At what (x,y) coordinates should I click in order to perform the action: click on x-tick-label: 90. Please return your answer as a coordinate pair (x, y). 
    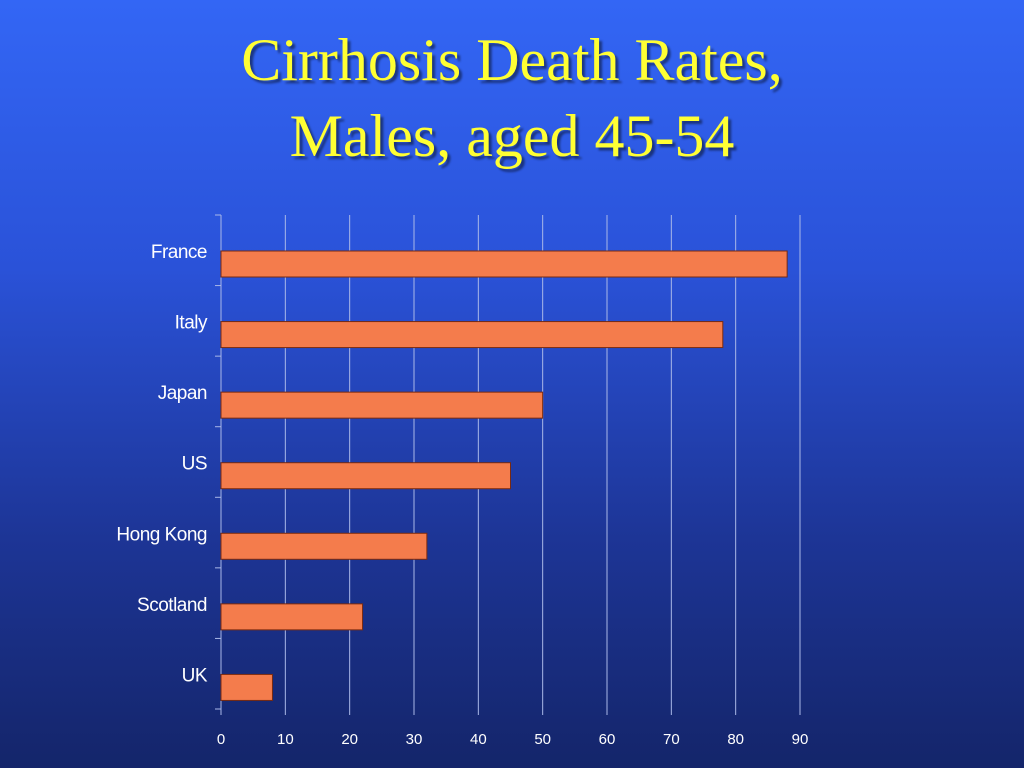
    Looking at the image, I should click on (800, 739).